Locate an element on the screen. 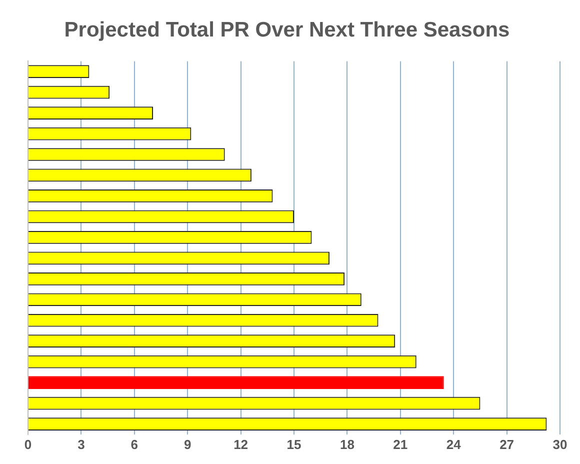 This screenshot has height=464, width=580. x-tick-label: 0 is located at coordinates (28, 444).